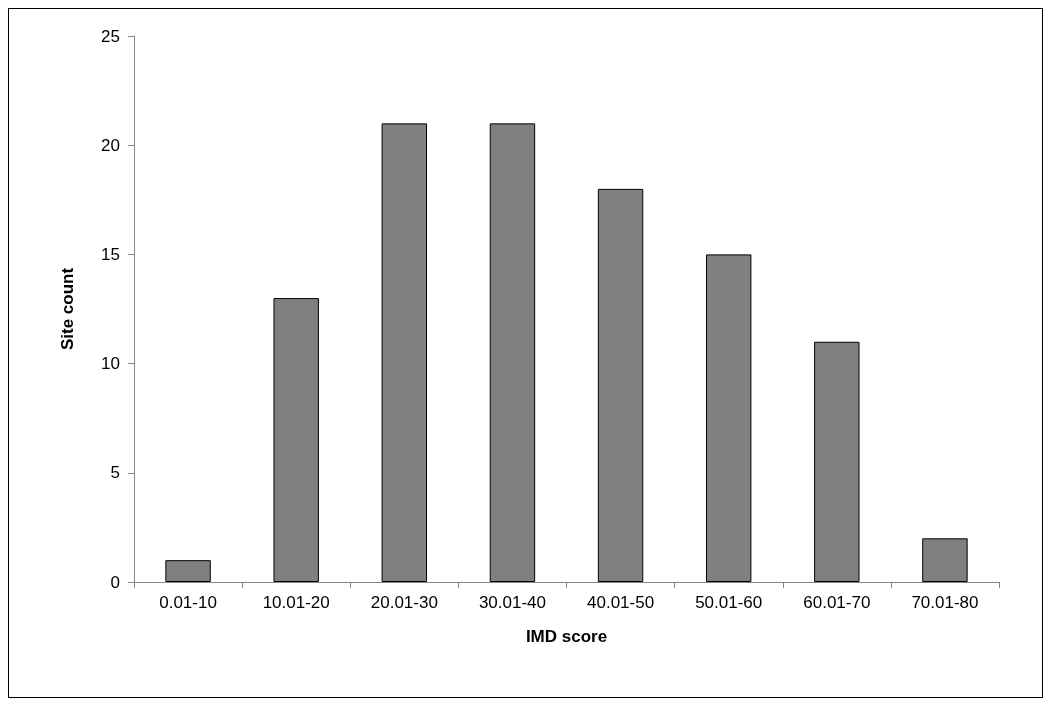 The image size is (1051, 706). What do you see at coordinates (110, 364) in the screenshot?
I see `y-tick-label: 10` at bounding box center [110, 364].